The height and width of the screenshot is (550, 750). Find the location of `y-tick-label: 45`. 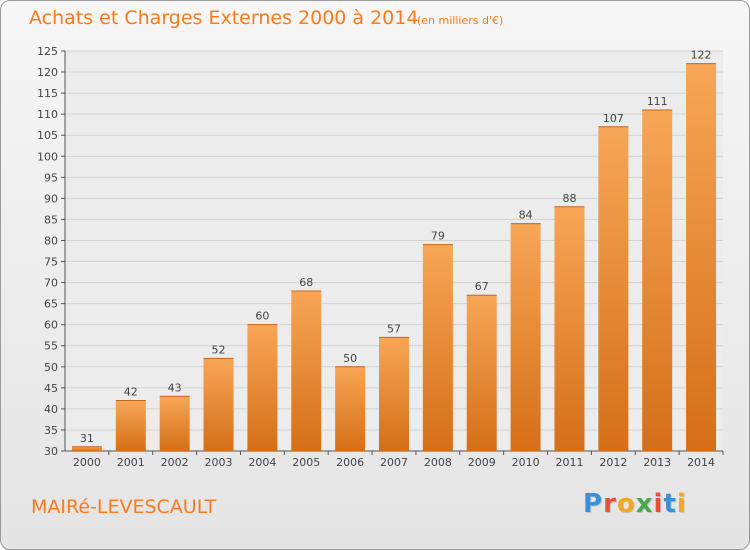

y-tick-label: 45 is located at coordinates (51, 388).